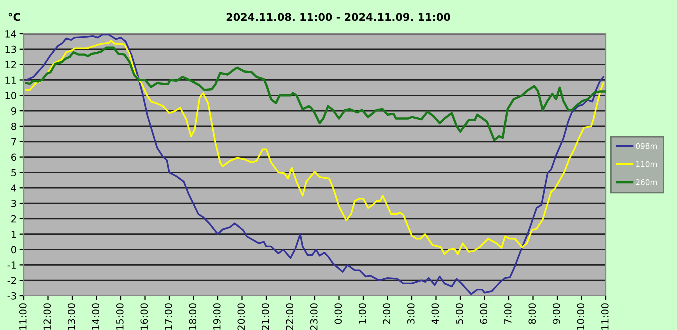  Describe the element at coordinates (338, 314) in the screenshot. I see `x-tick-label: 0:00` at that location.